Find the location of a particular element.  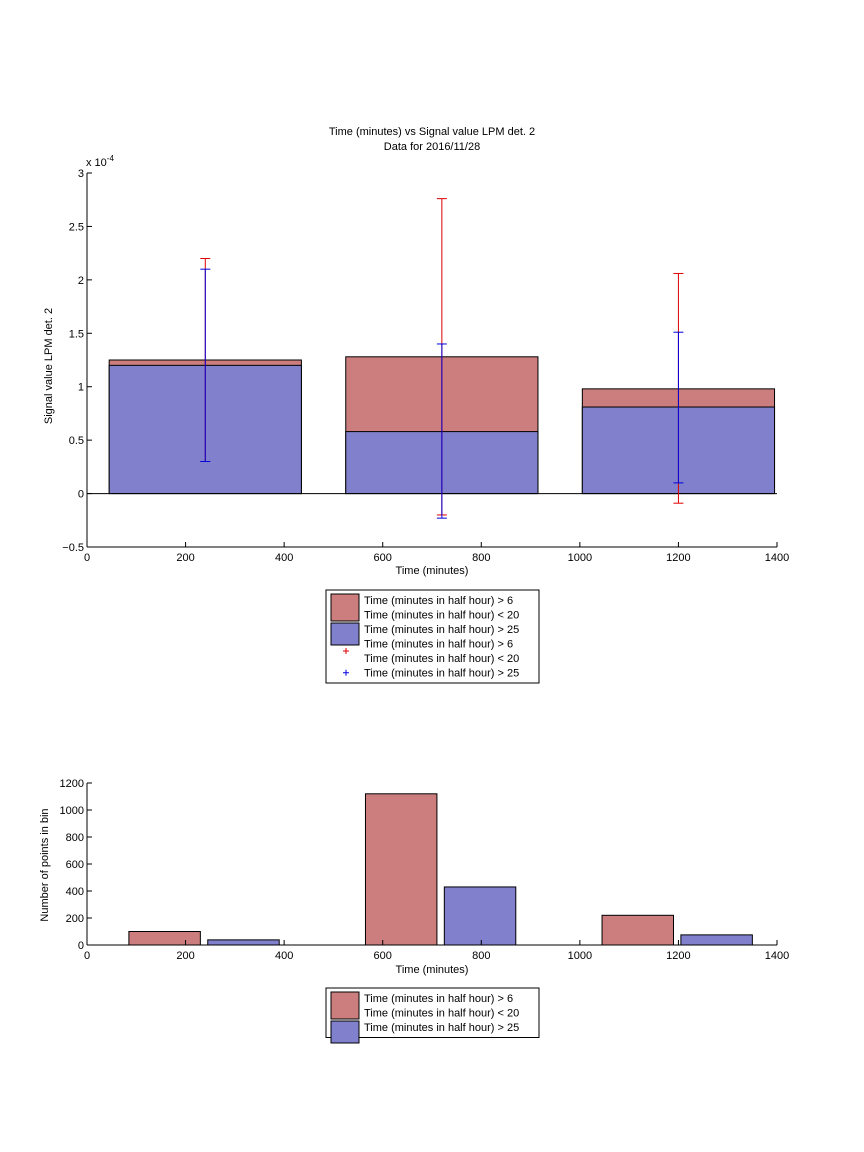

count-chart-y-label: Number of points in bin is located at coordinates (45, 864).